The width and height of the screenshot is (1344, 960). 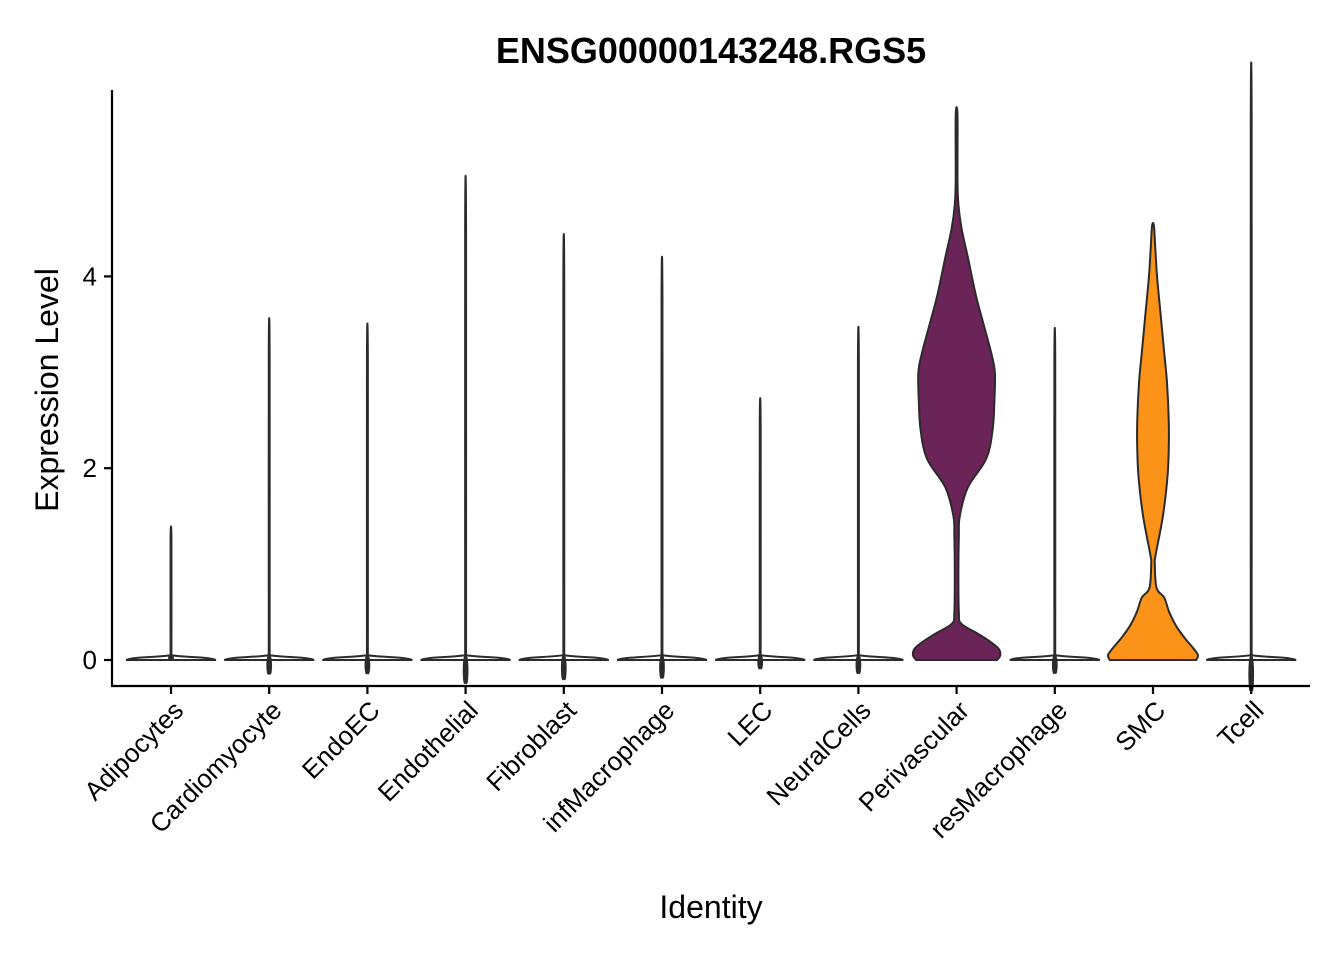 What do you see at coordinates (662, 467) in the screenshot?
I see `violin-infmacrophage` at bounding box center [662, 467].